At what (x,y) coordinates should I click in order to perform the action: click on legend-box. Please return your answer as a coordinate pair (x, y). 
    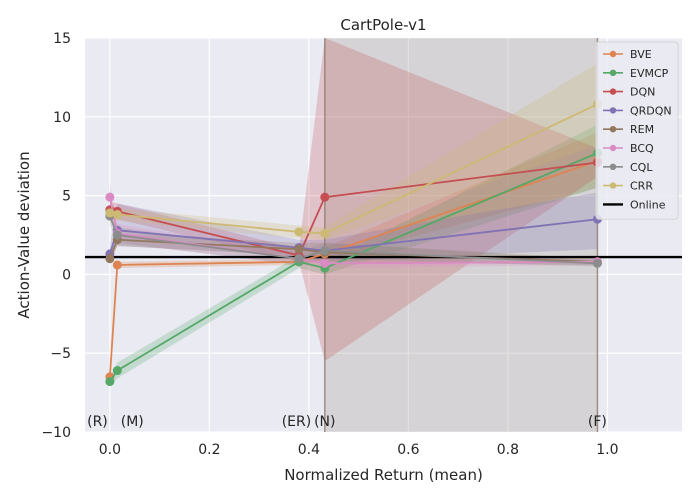
    Looking at the image, I should click on (637, 130).